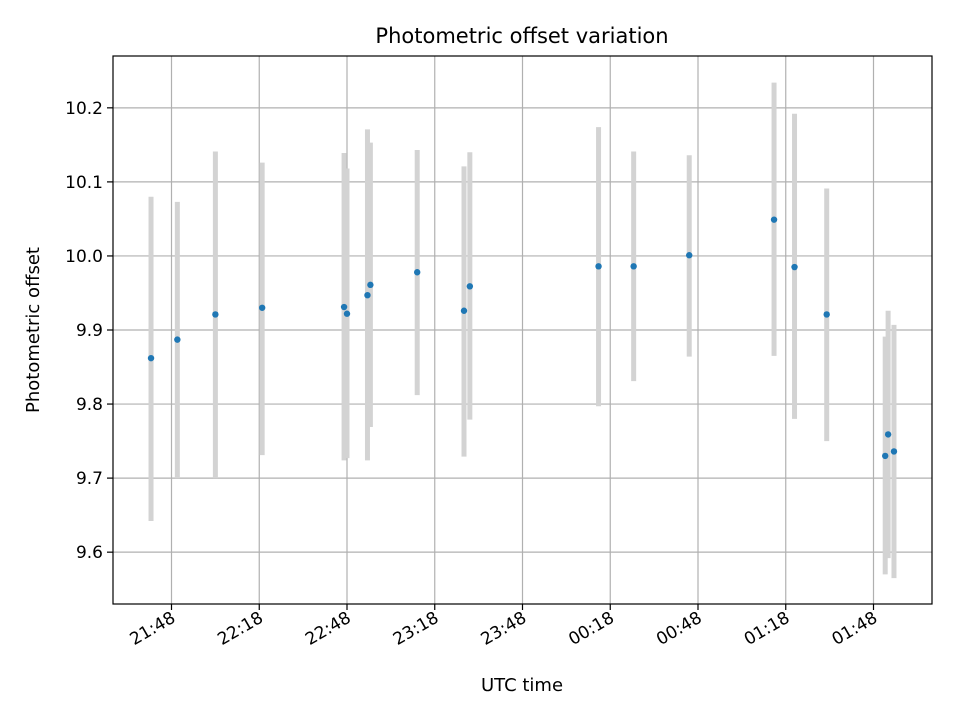 This screenshot has height=720, width=960. I want to click on y-tick-label: 10.2, so click(84, 109).